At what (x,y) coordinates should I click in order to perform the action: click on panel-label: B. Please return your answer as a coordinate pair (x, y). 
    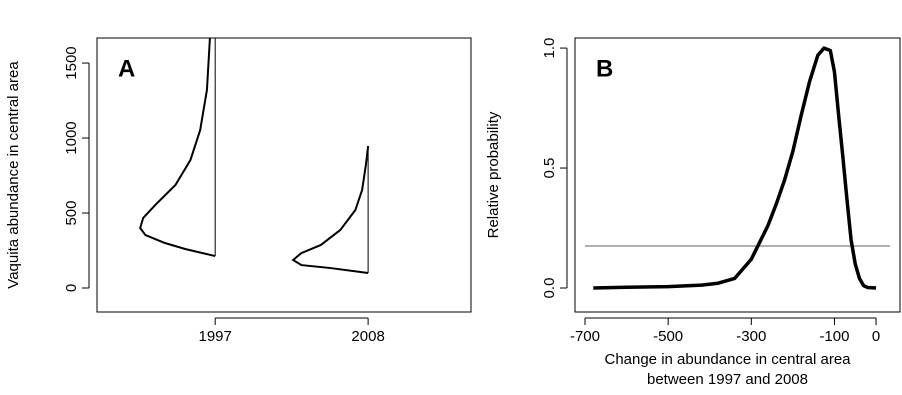
    Looking at the image, I should click on (604, 68).